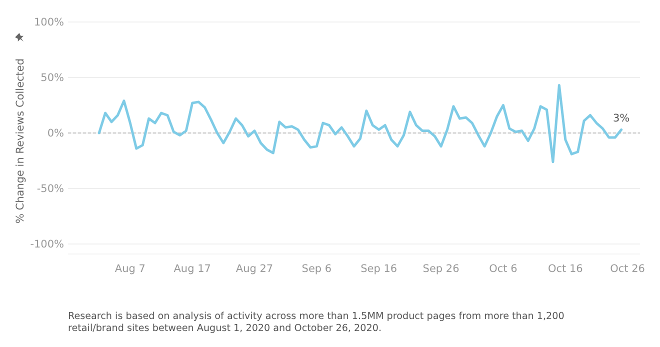 The height and width of the screenshot is (347, 660). I want to click on annotation: 3%, so click(621, 118).